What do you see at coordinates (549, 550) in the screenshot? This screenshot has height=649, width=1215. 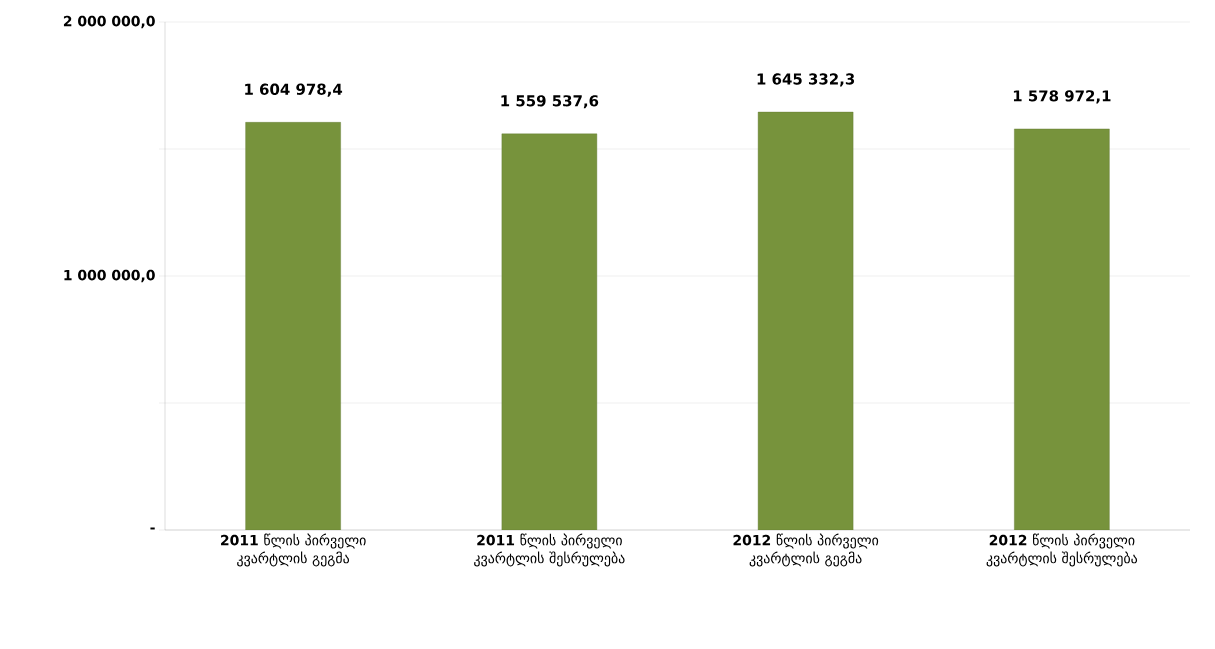 I see `x-tick-label: 2011 წლის პირველი კვარტლის შესრულება` at bounding box center [549, 550].